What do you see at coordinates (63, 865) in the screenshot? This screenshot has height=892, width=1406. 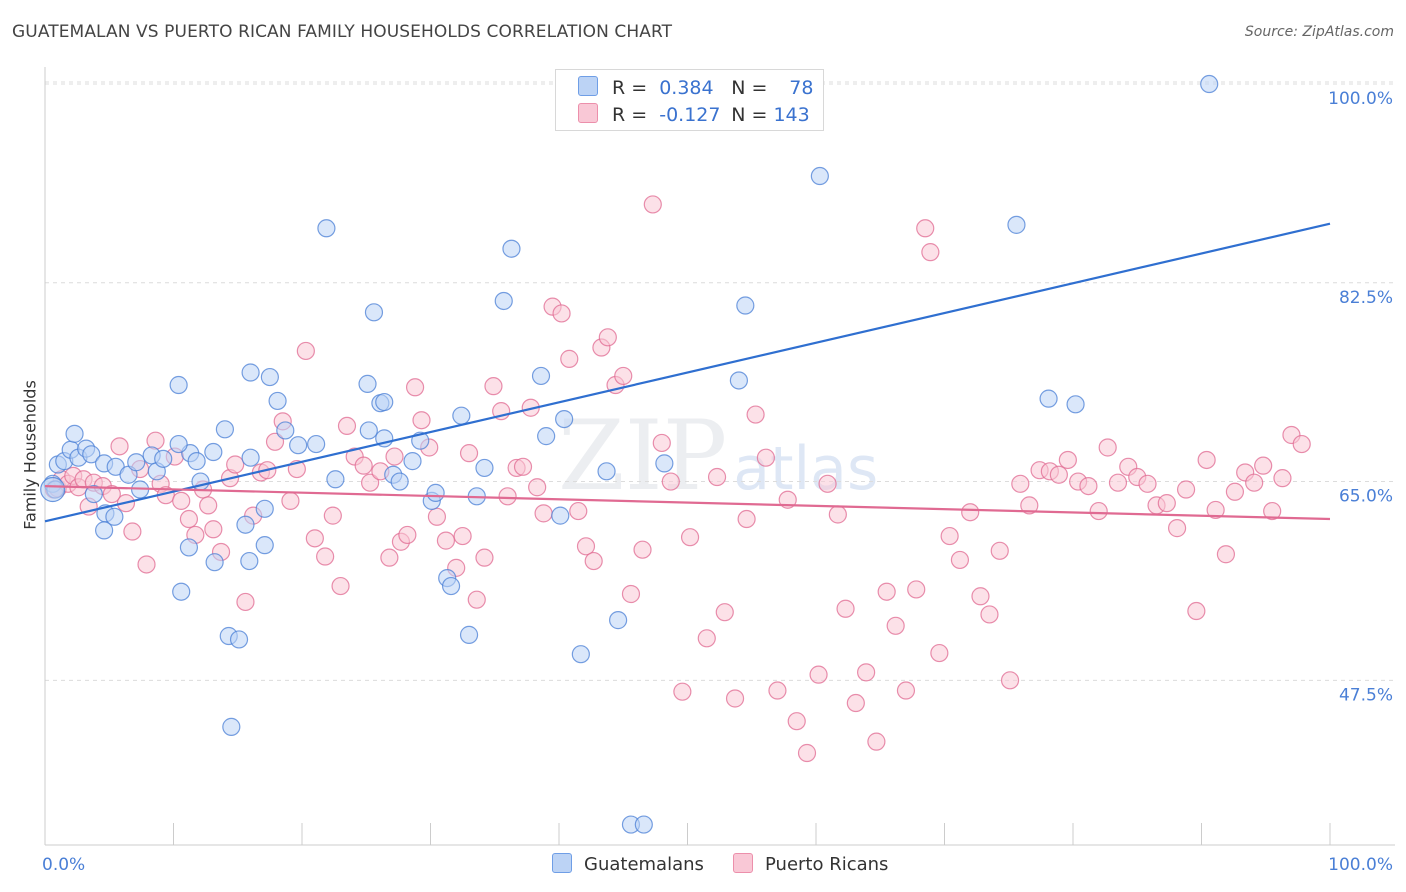 I see `x-tick-label: 0.0%` at bounding box center [63, 865].